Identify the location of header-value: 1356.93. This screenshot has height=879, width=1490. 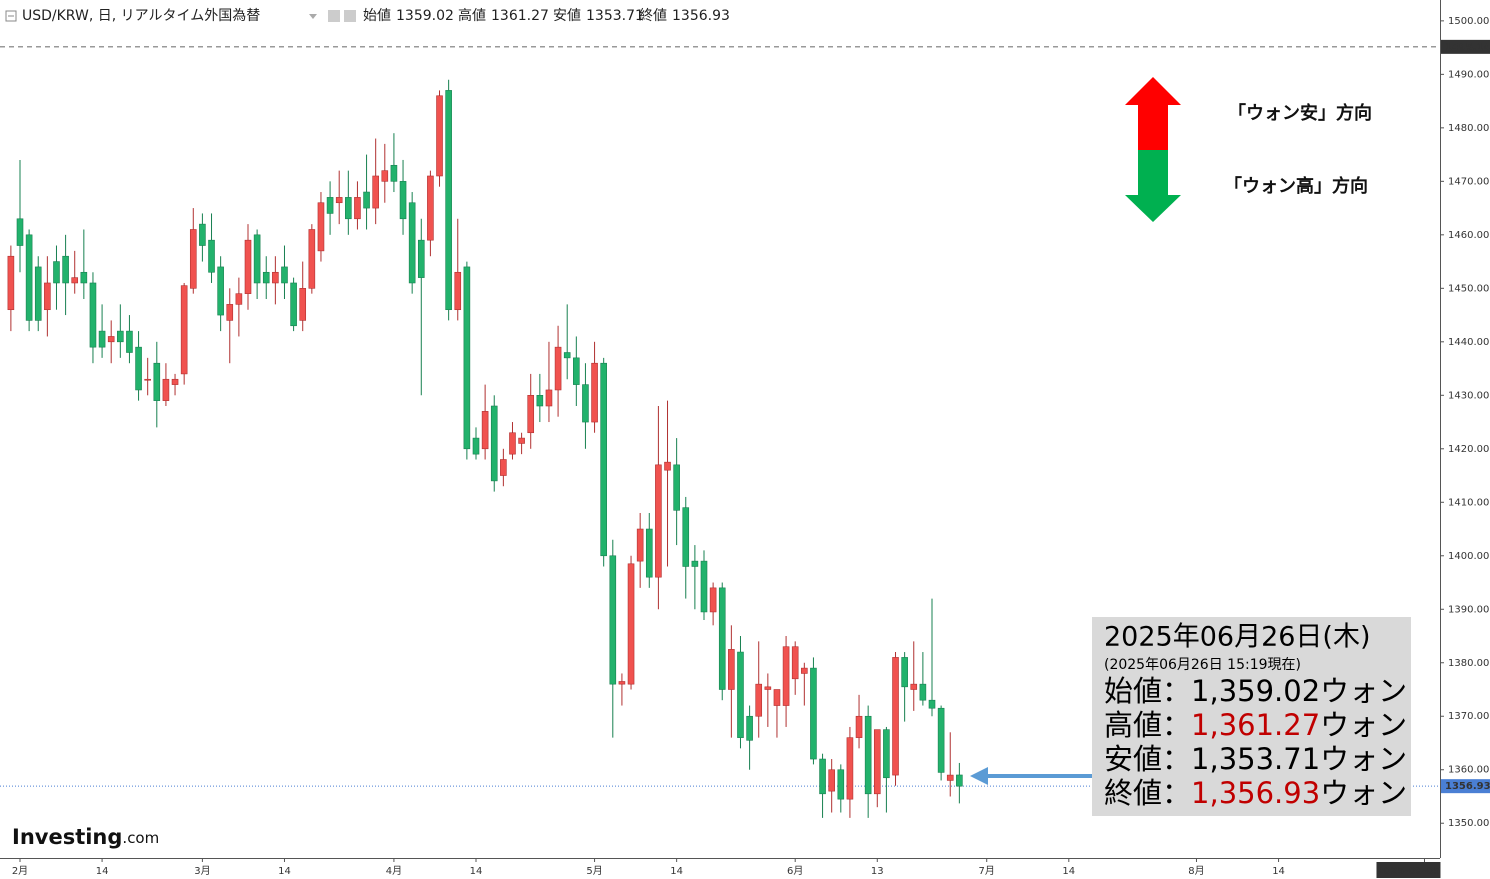
(701, 16).